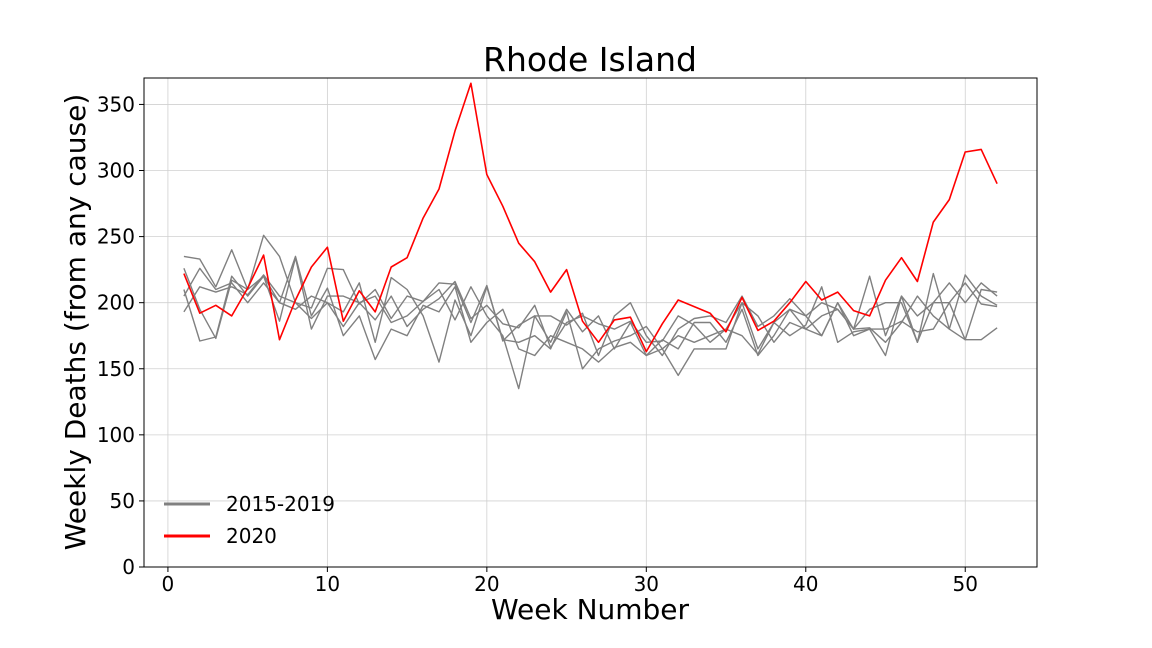 Image resolution: width=1152 pixels, height=648 pixels. I want to click on x-tick-label: 20, so click(486, 584).